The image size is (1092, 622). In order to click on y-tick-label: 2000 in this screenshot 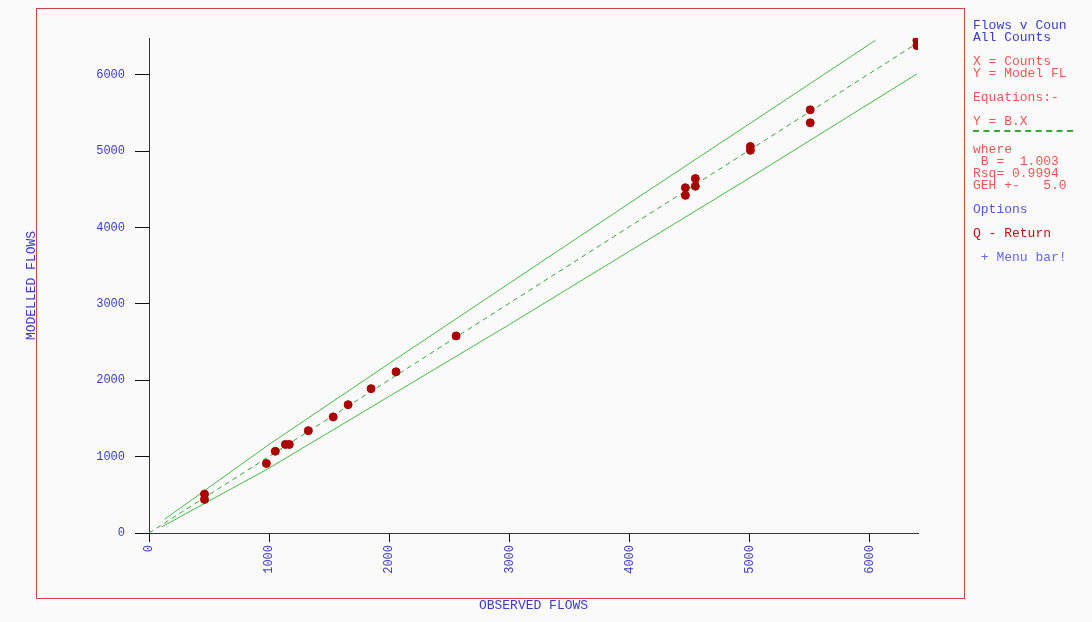, I will do `click(110, 380)`.